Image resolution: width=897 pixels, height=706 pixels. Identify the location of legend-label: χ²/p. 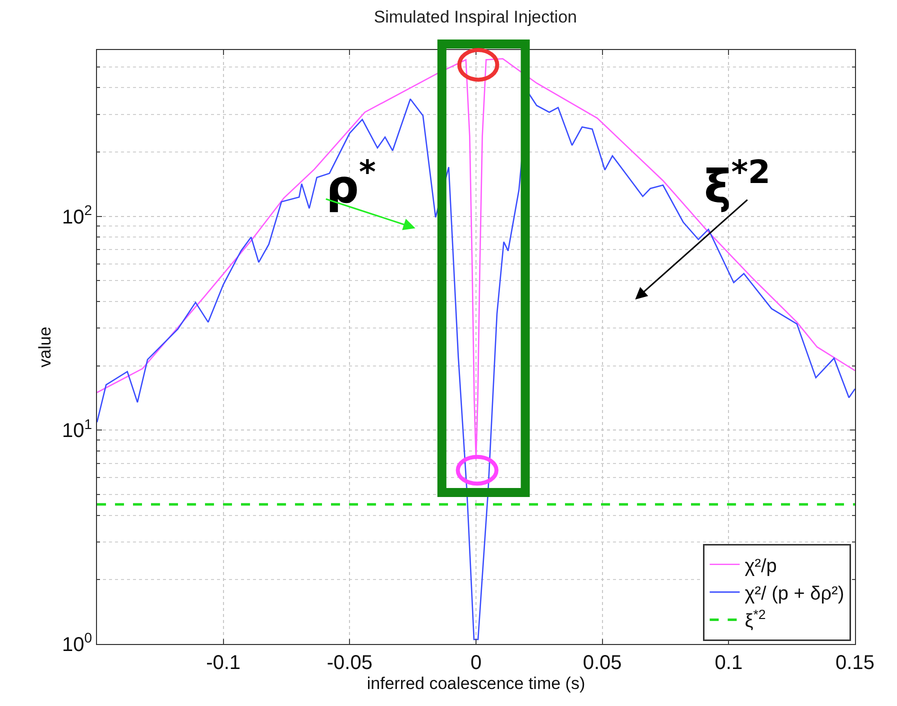
(760, 566).